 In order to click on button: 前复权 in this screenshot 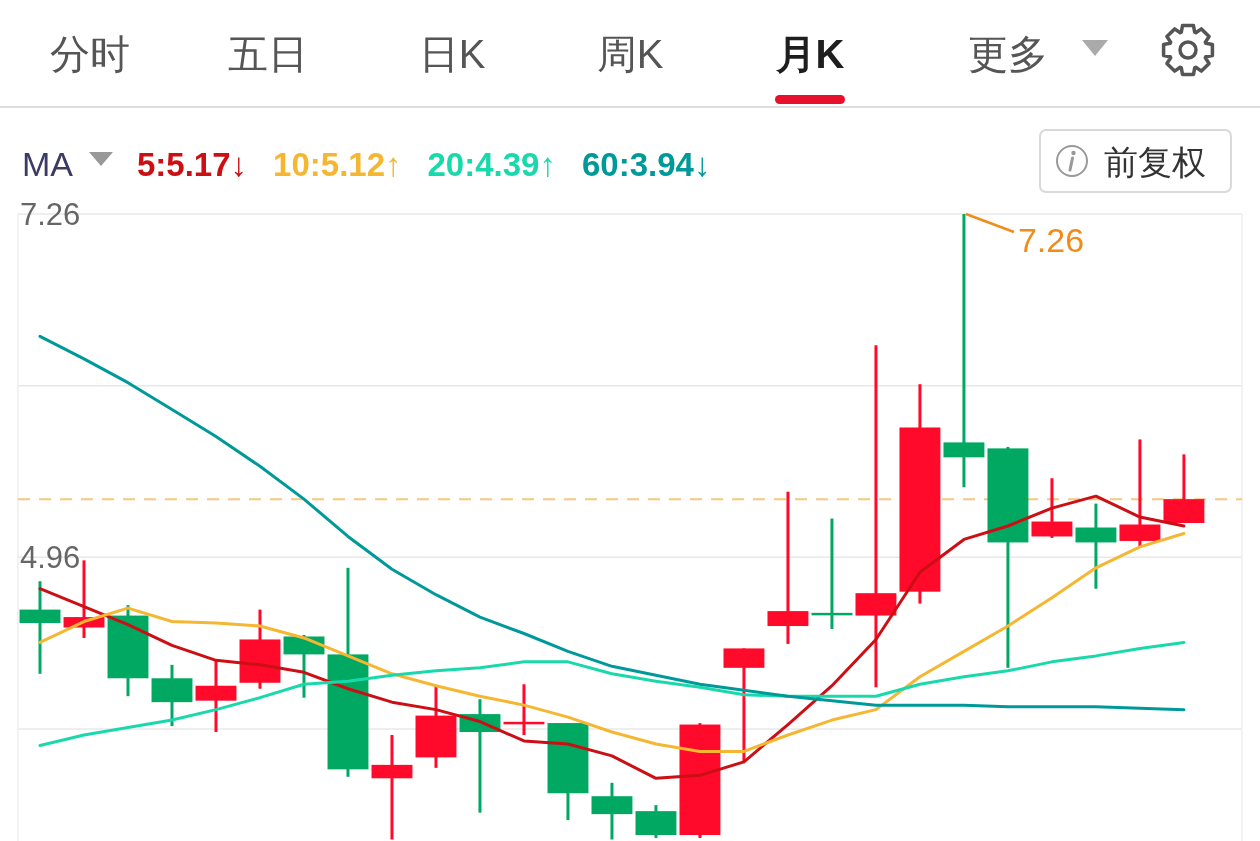, I will do `click(1135, 161)`.